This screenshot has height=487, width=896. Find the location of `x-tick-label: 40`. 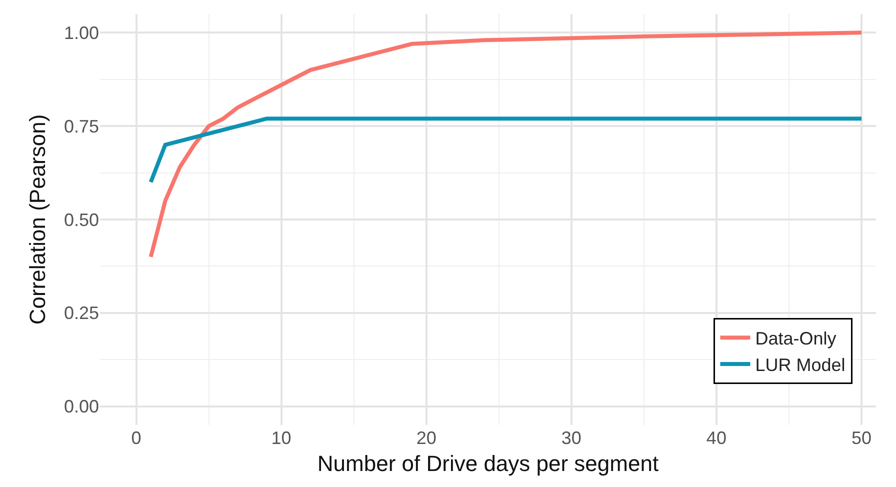

x-tick-label: 40 is located at coordinates (716, 438).